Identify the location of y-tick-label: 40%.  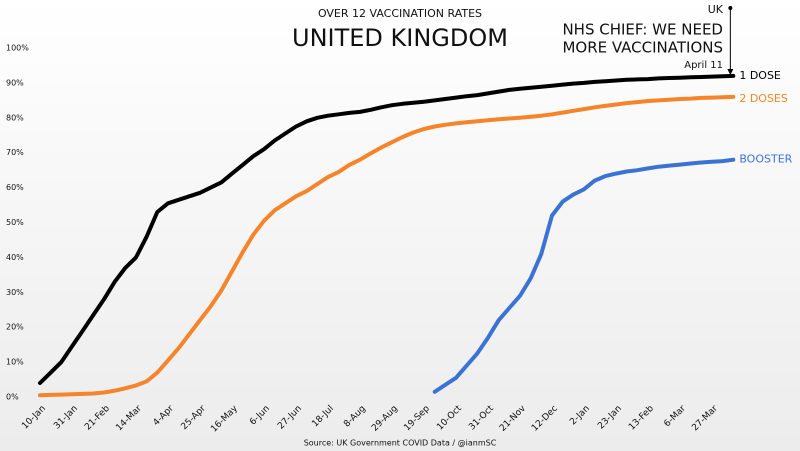
(15, 257).